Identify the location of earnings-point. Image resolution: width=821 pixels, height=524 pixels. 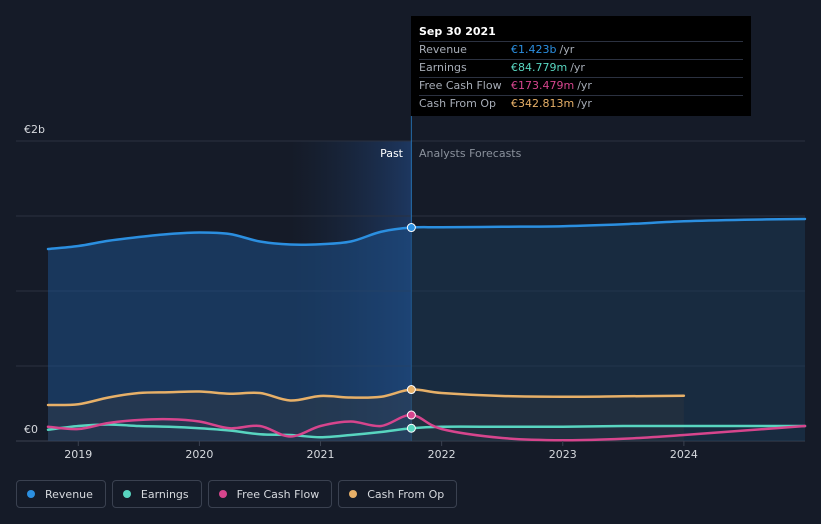
(411, 428).